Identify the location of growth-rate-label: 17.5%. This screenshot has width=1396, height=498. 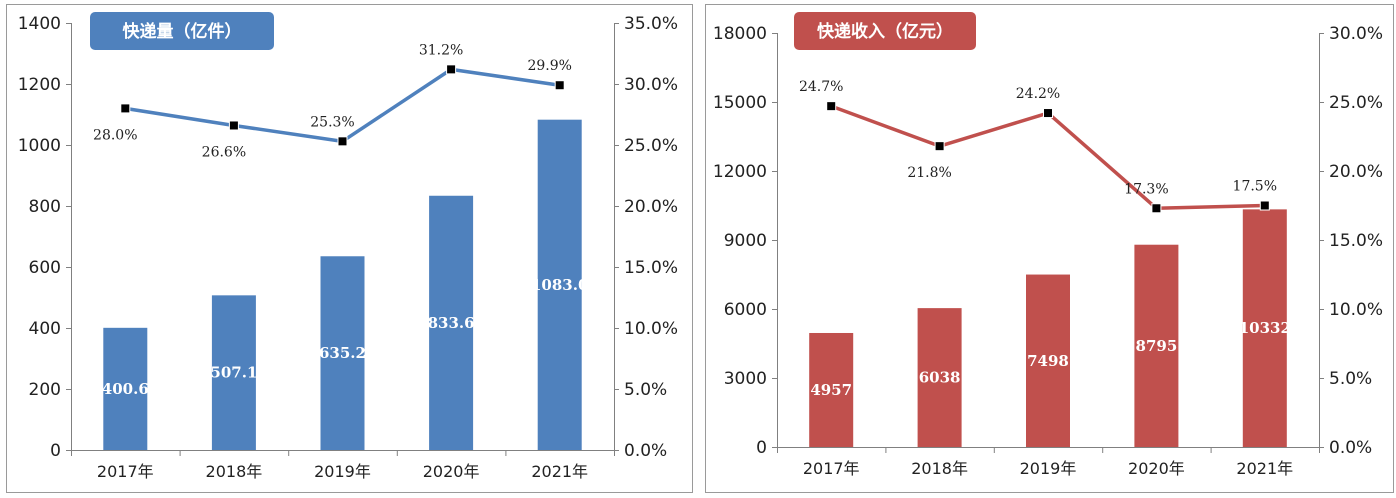
(1255, 187).